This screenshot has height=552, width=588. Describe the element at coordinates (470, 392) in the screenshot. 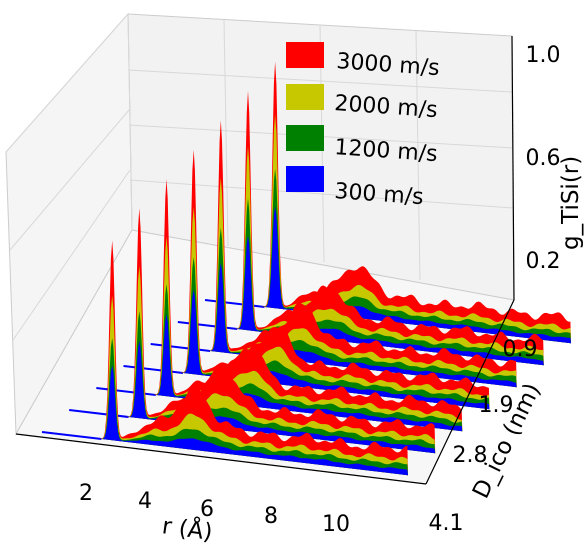

I see `y-axis-line` at that location.